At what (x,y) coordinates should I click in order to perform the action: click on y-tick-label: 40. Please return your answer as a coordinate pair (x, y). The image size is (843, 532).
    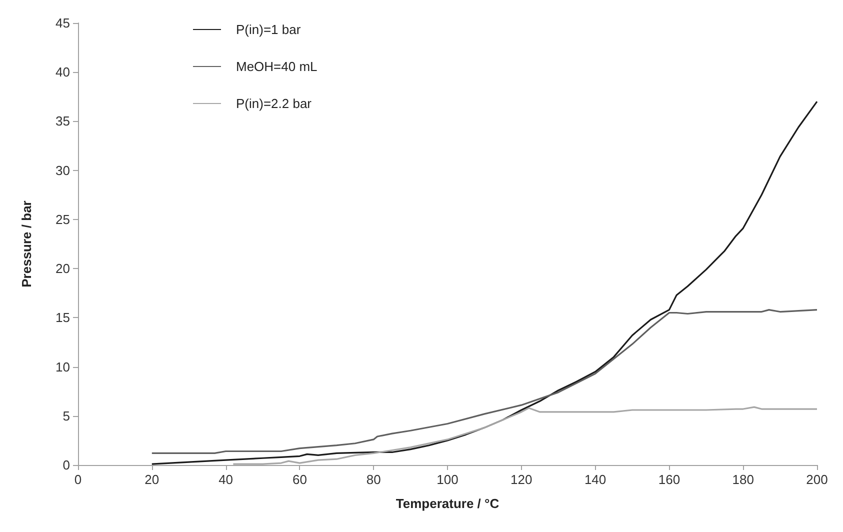
    Looking at the image, I should click on (63, 72).